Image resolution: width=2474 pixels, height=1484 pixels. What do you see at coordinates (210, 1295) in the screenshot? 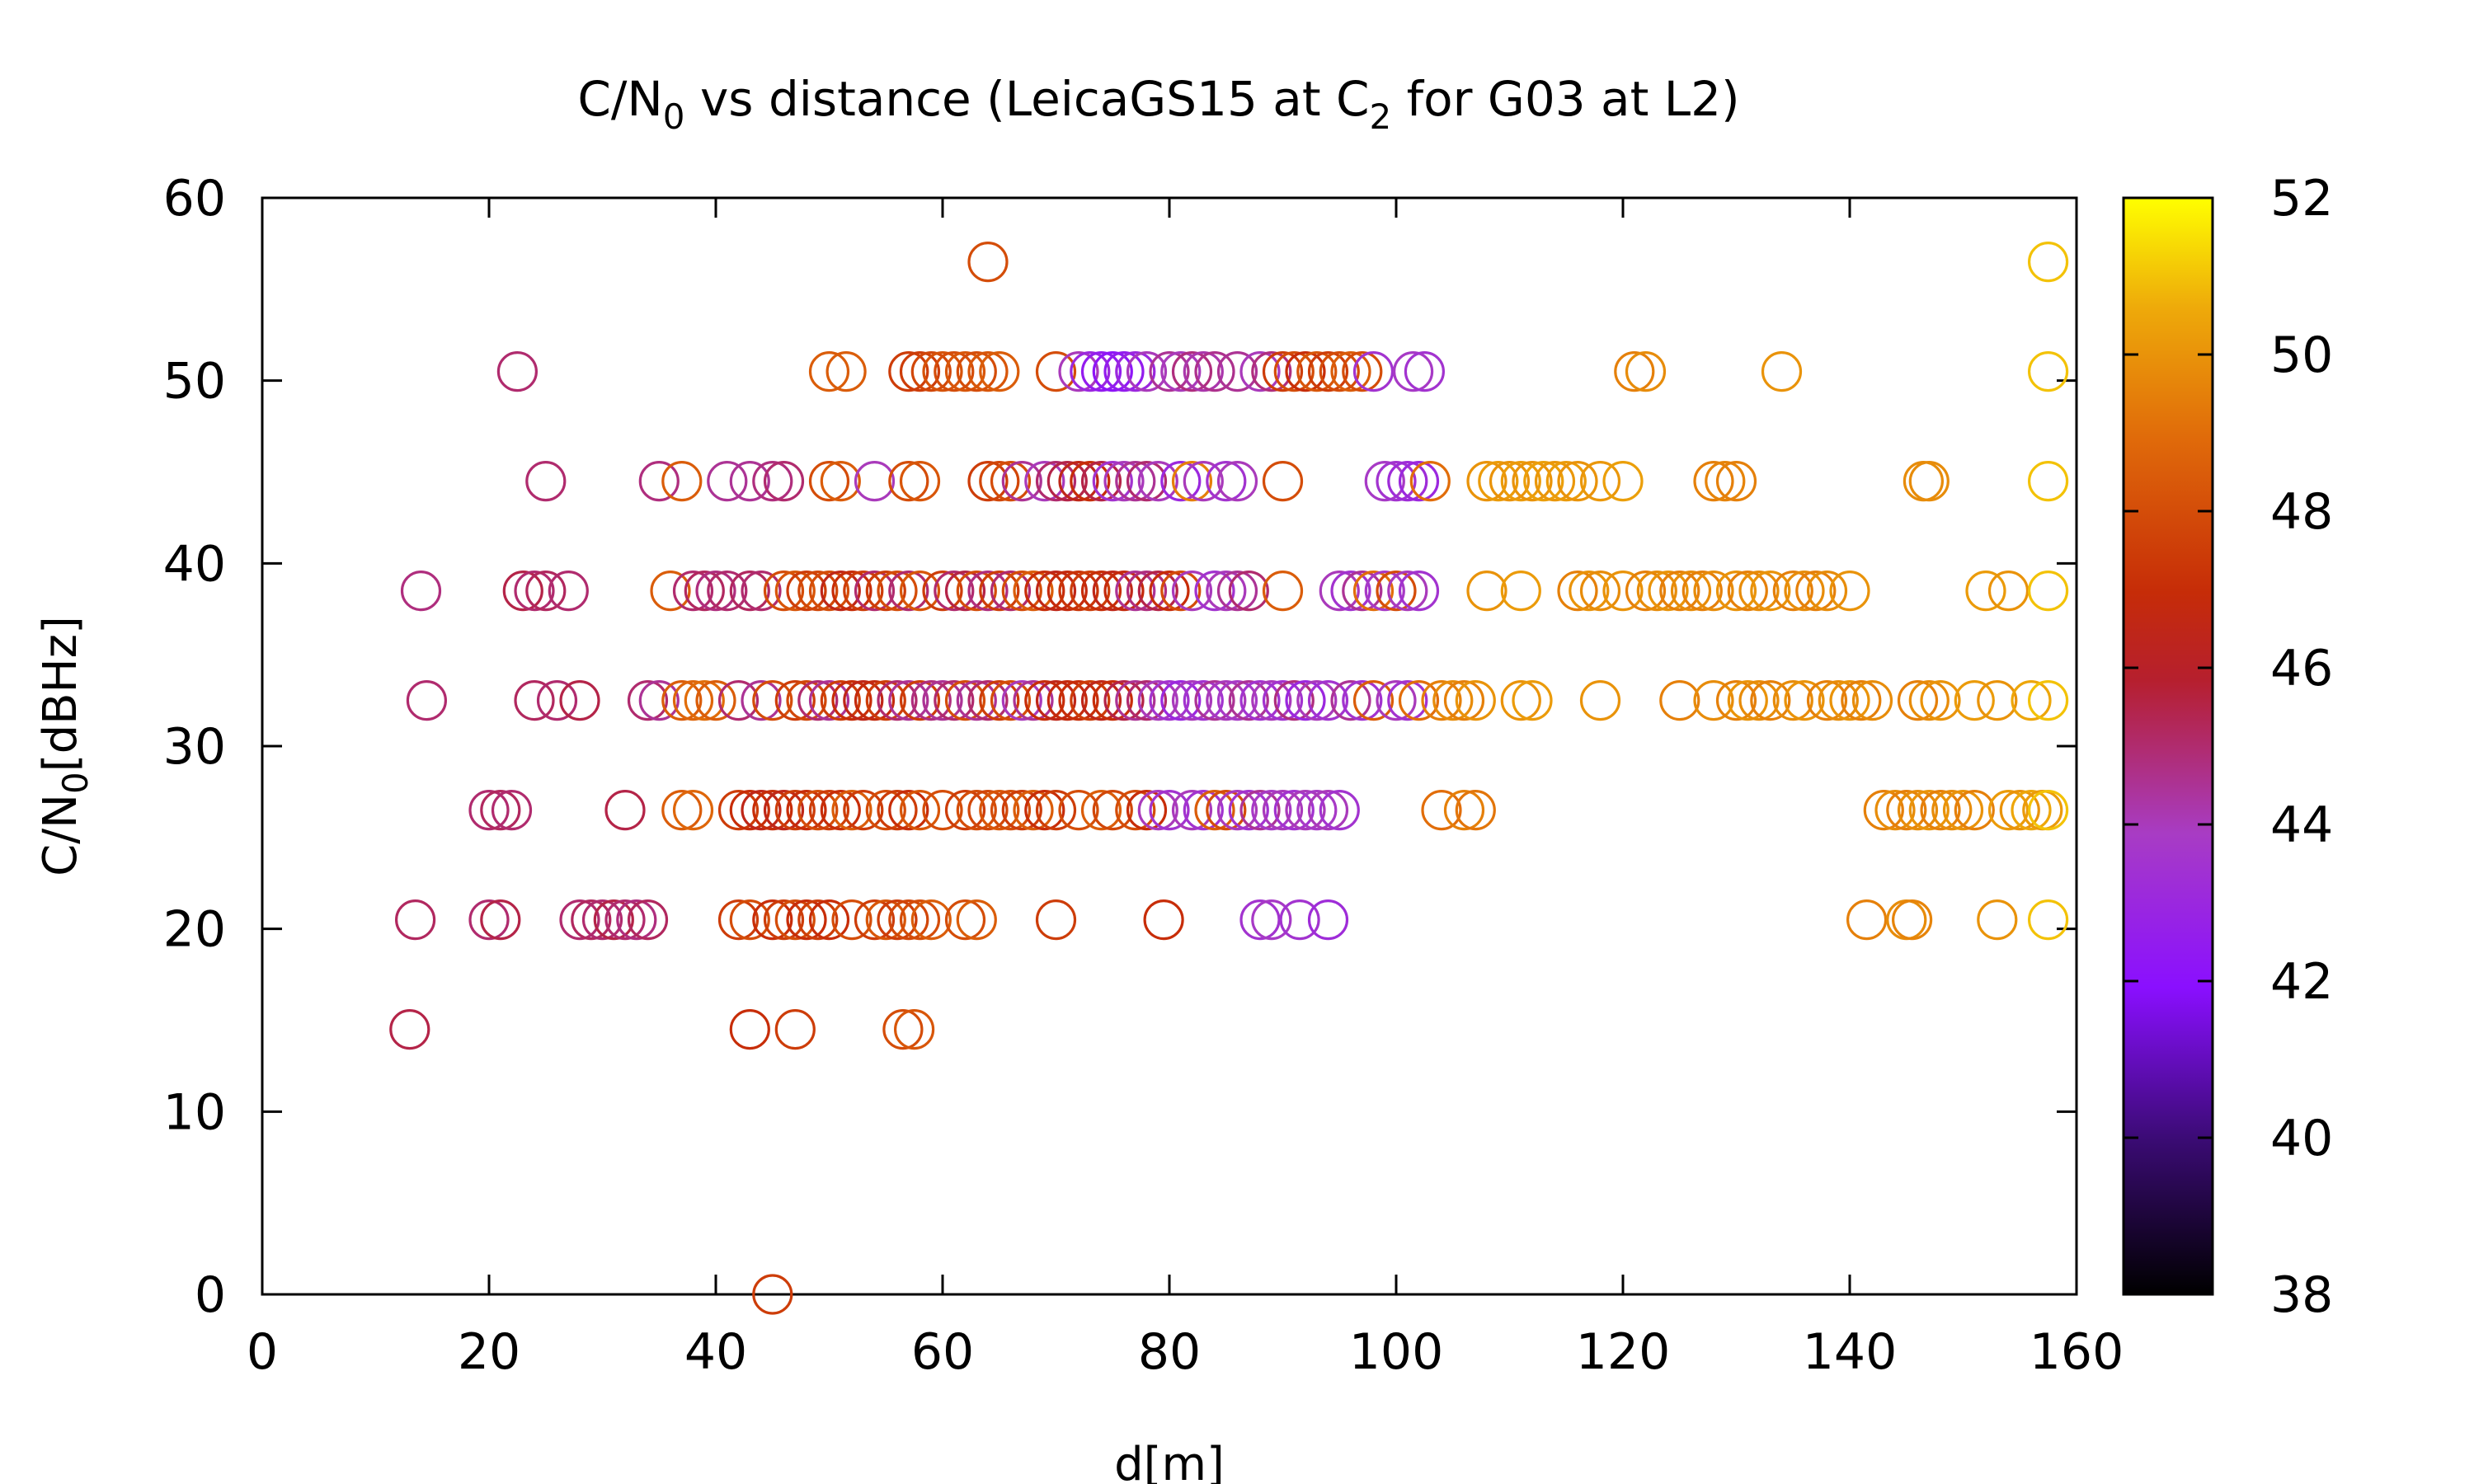
I see `y-tick-label: 0` at bounding box center [210, 1295].